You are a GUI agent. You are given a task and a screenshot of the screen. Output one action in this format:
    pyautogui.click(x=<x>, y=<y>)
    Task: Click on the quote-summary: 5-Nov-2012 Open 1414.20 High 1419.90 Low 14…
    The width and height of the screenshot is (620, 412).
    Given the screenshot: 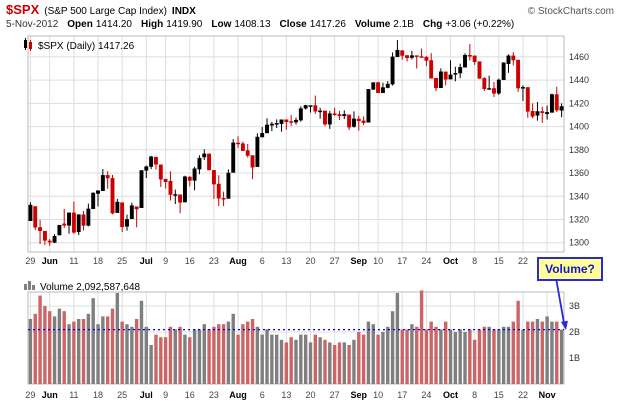 What is the action you would take?
    pyautogui.click(x=260, y=24)
    